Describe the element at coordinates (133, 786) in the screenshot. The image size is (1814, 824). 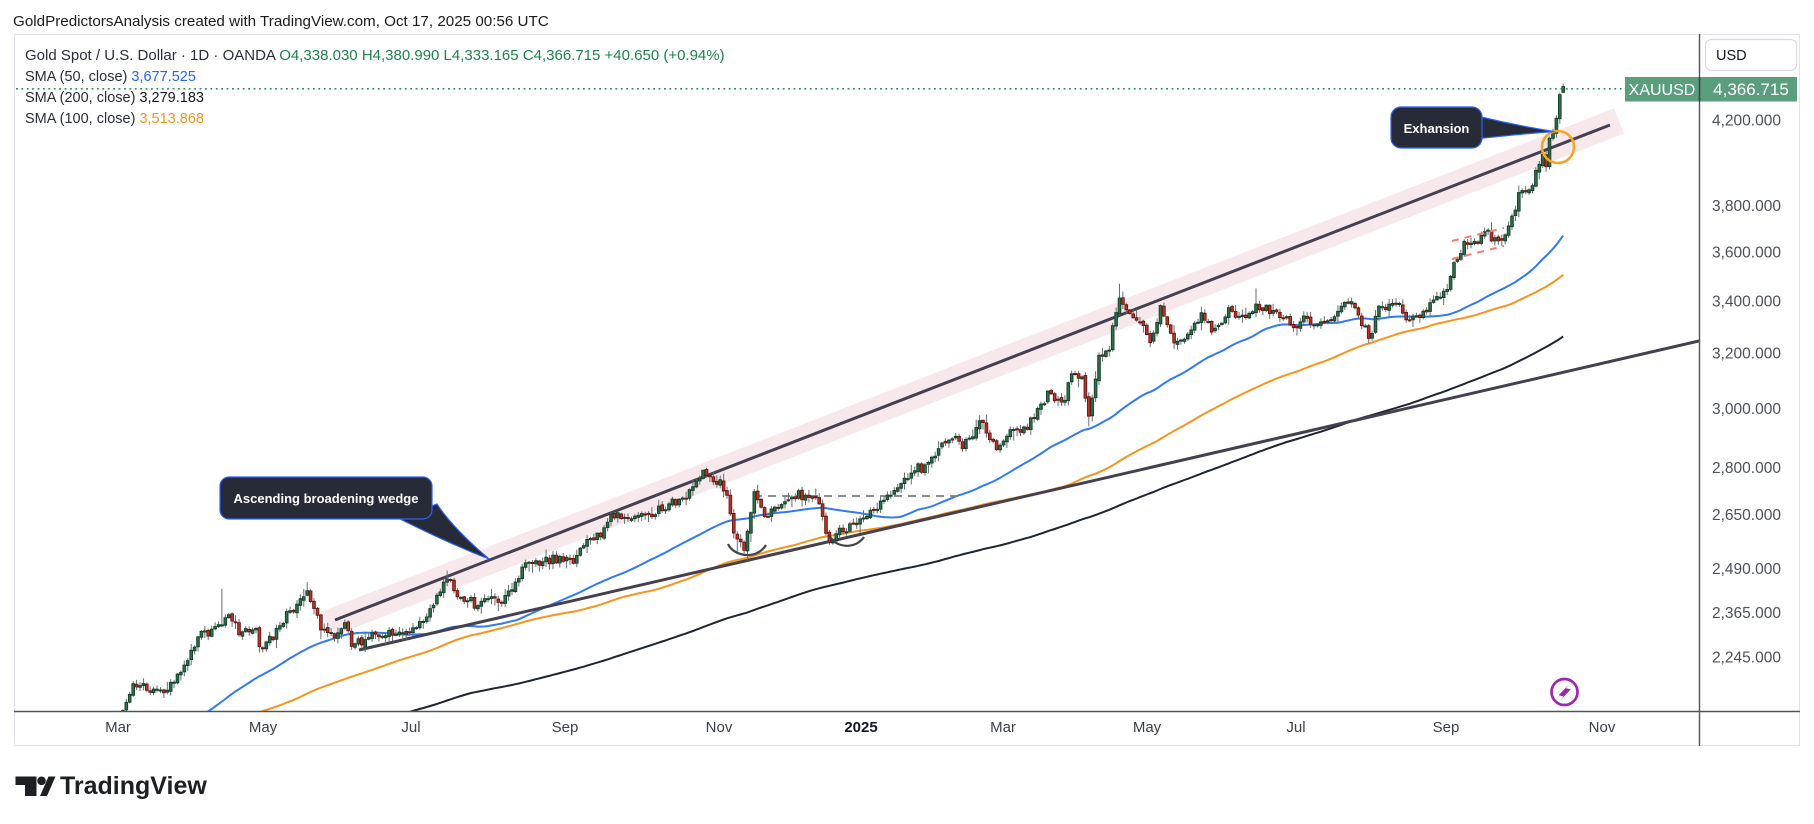
I see `svg-text: TradingView` at that location.